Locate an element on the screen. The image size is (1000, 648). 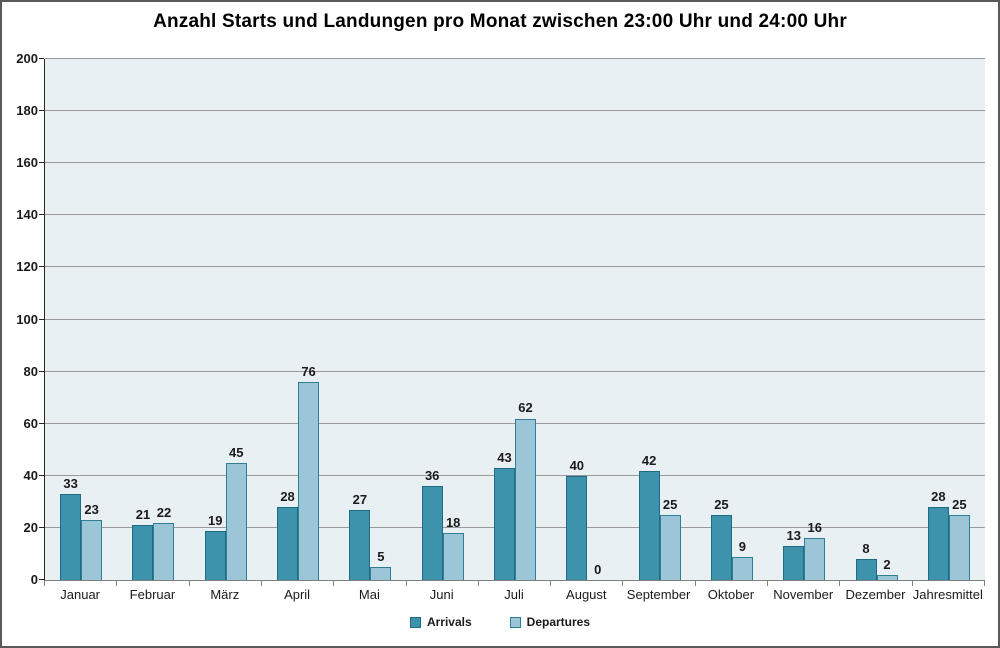
bar-value-label: 0 is located at coordinates (598, 569).